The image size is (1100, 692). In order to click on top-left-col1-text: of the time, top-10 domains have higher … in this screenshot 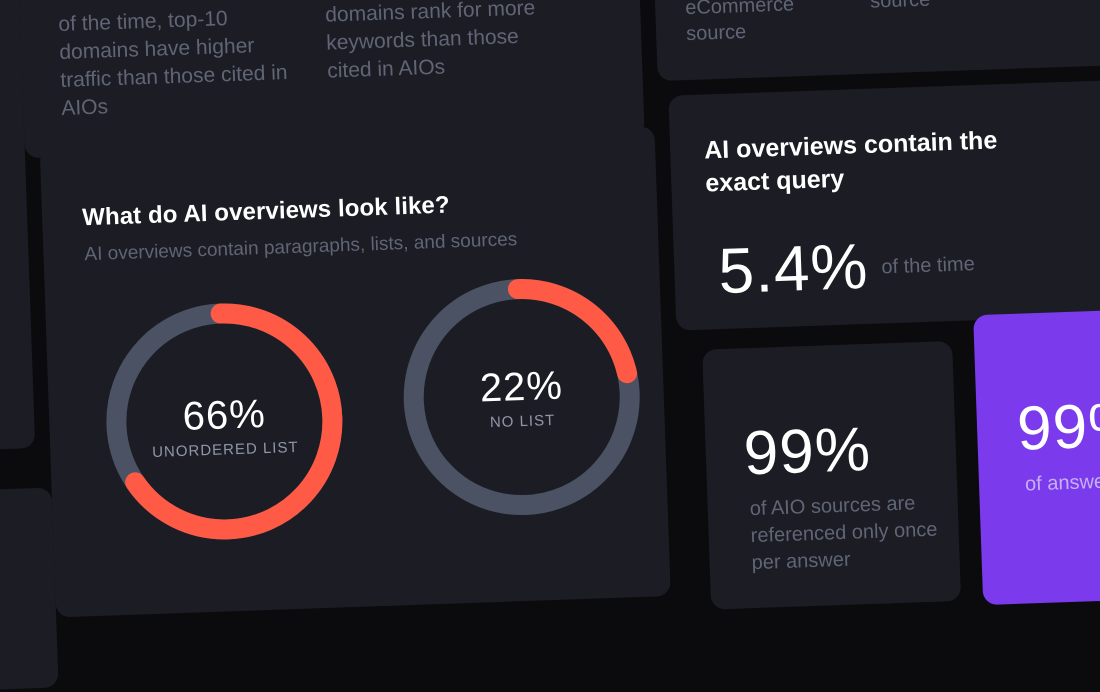, I will do `click(173, 63)`.